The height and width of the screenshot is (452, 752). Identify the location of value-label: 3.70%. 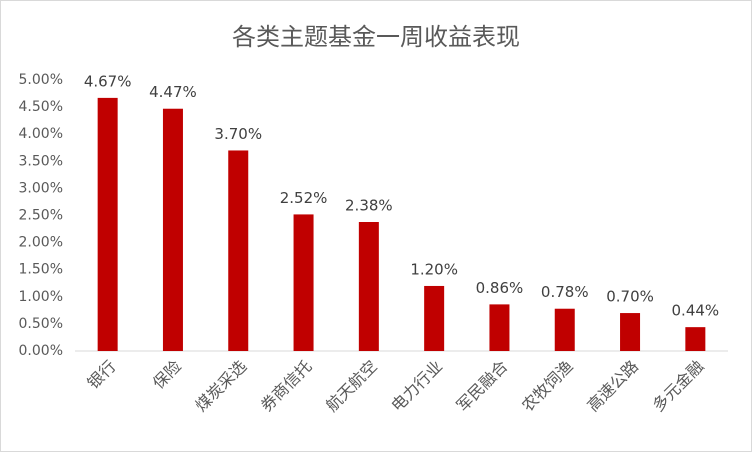
(238, 134).